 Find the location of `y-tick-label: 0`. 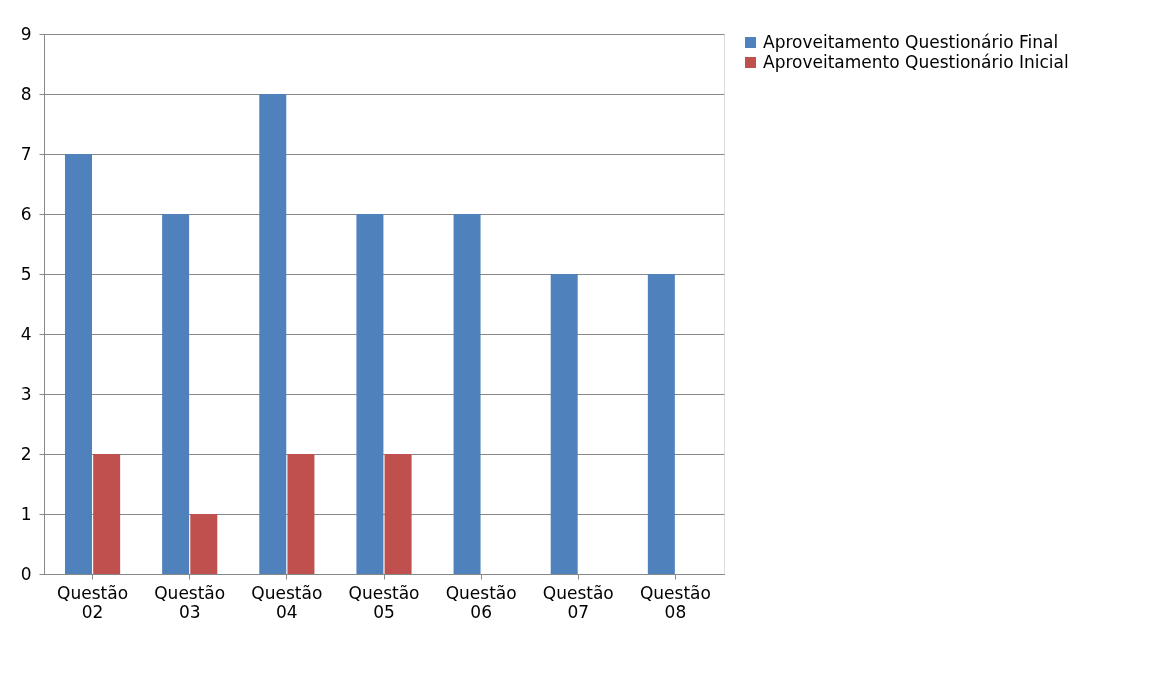

y-tick-label: 0 is located at coordinates (26, 573).